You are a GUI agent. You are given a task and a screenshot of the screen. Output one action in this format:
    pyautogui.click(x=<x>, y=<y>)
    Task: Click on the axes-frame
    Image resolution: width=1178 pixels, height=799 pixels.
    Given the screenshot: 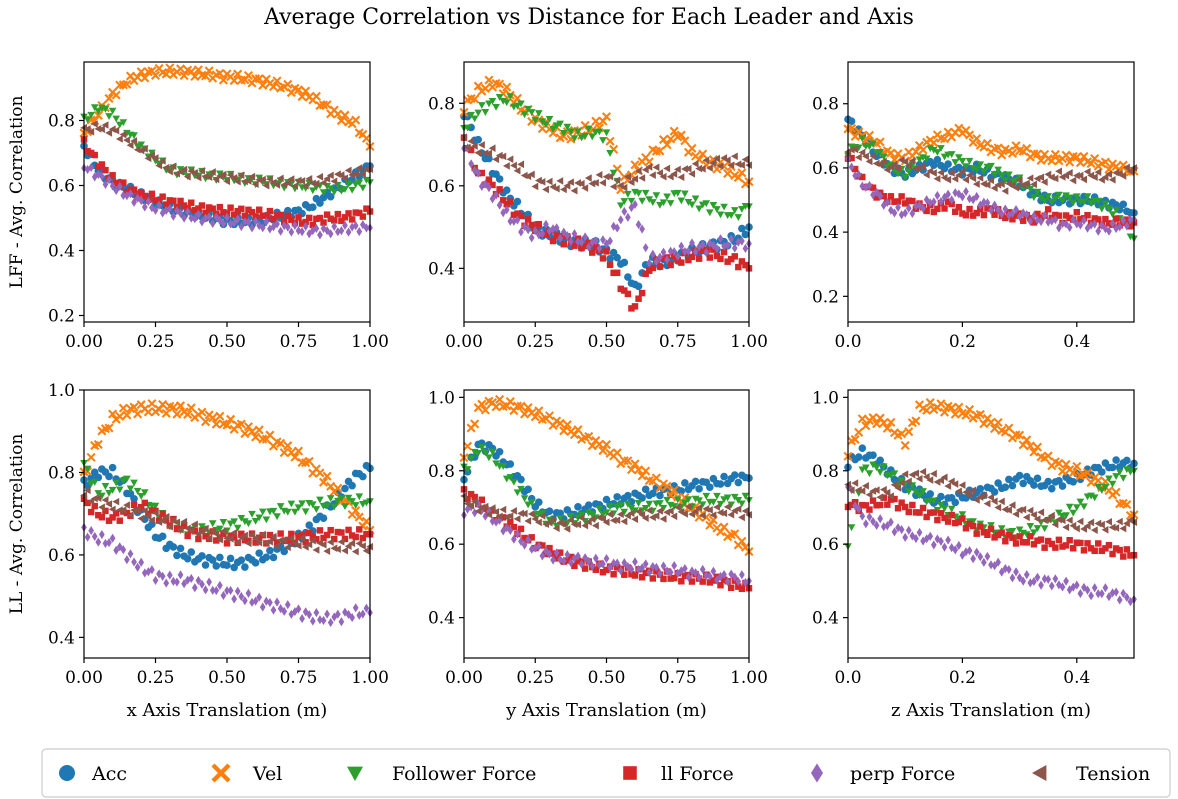 What is the action you would take?
    pyautogui.click(x=991, y=524)
    